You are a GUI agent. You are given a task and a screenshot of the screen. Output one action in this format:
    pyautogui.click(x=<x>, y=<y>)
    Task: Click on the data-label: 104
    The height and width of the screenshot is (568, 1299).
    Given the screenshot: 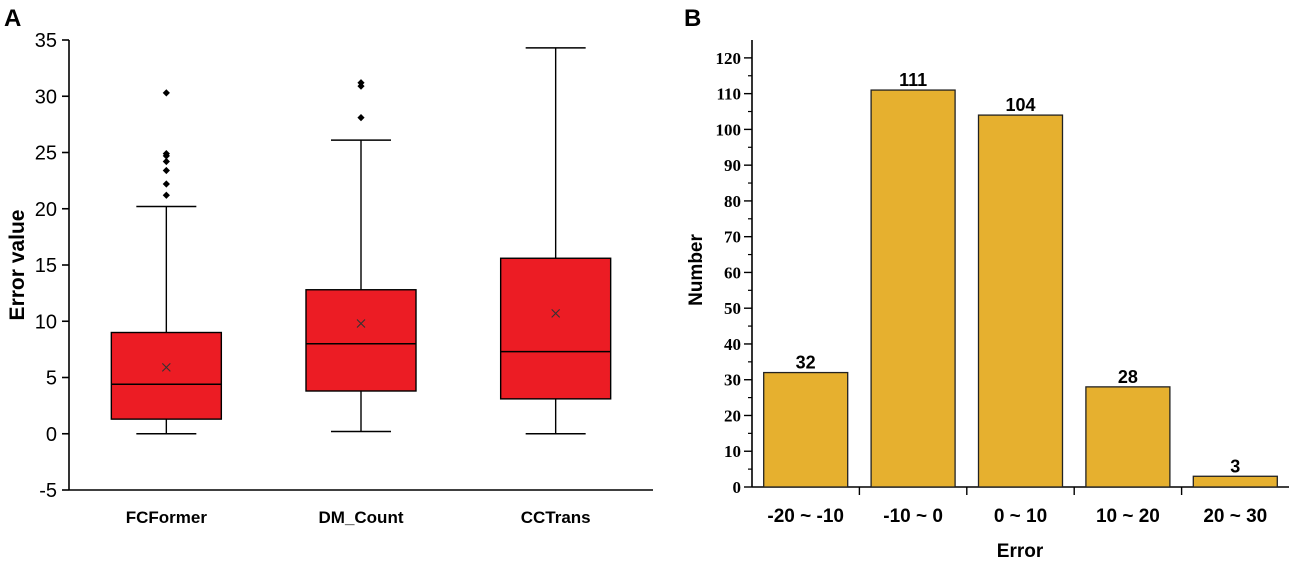 What is the action you would take?
    pyautogui.click(x=1020, y=105)
    